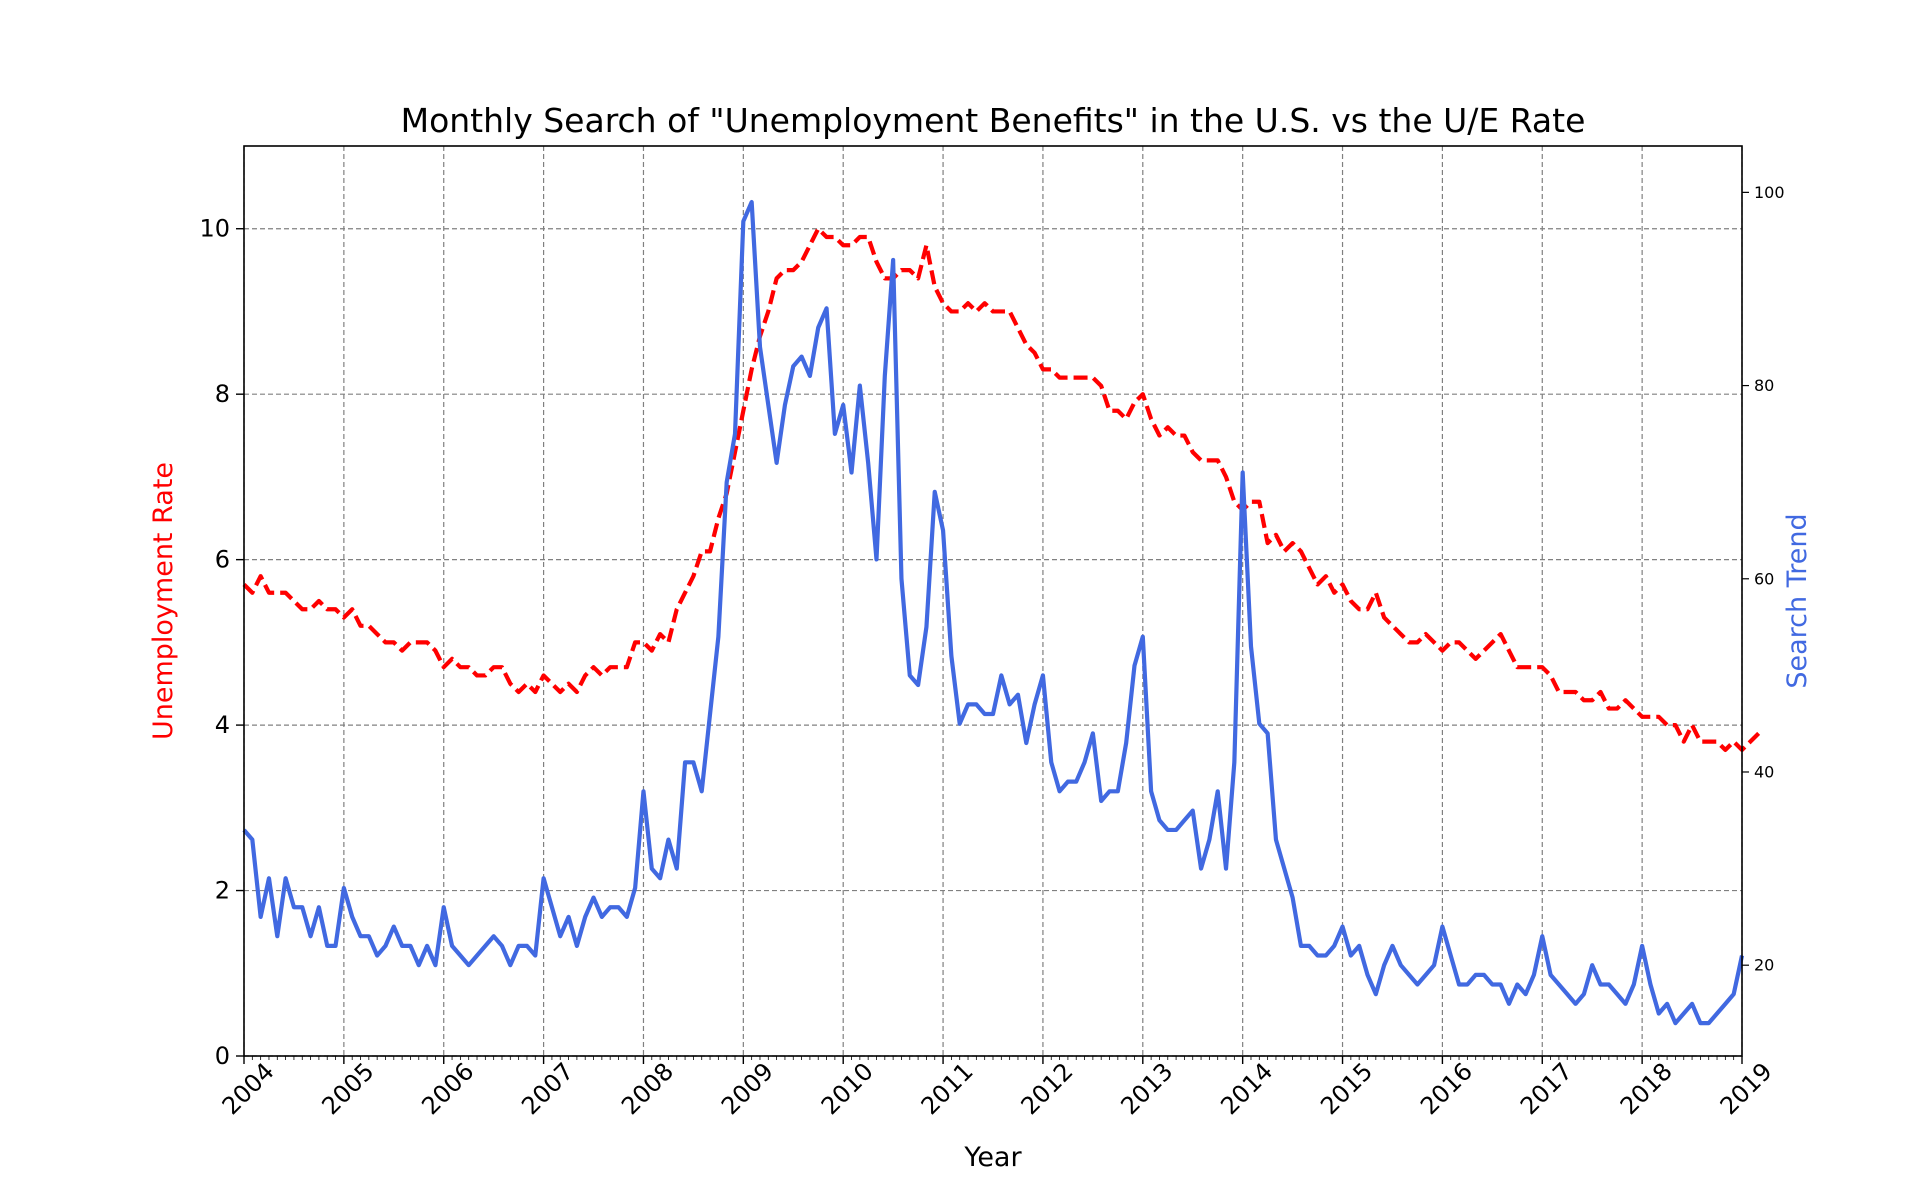  Describe the element at coordinates (1446, 1088) in the screenshot. I see `x-tick-label: 2016` at that location.